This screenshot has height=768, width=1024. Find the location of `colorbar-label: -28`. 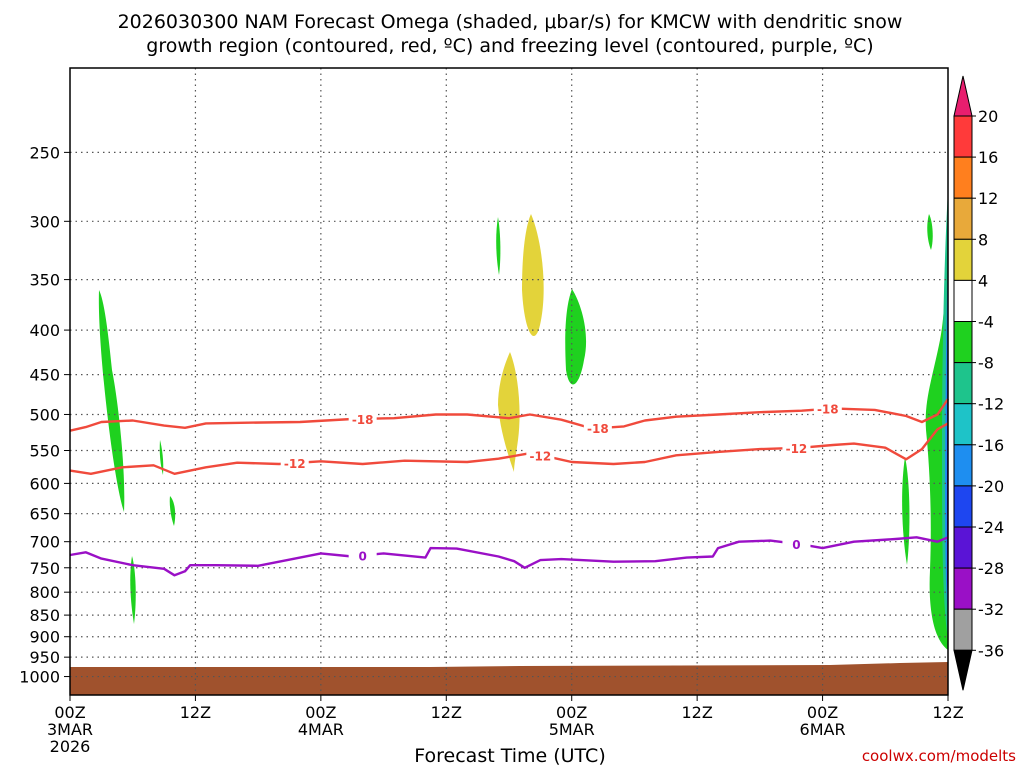

colorbar-label: -28 is located at coordinates (991, 568).